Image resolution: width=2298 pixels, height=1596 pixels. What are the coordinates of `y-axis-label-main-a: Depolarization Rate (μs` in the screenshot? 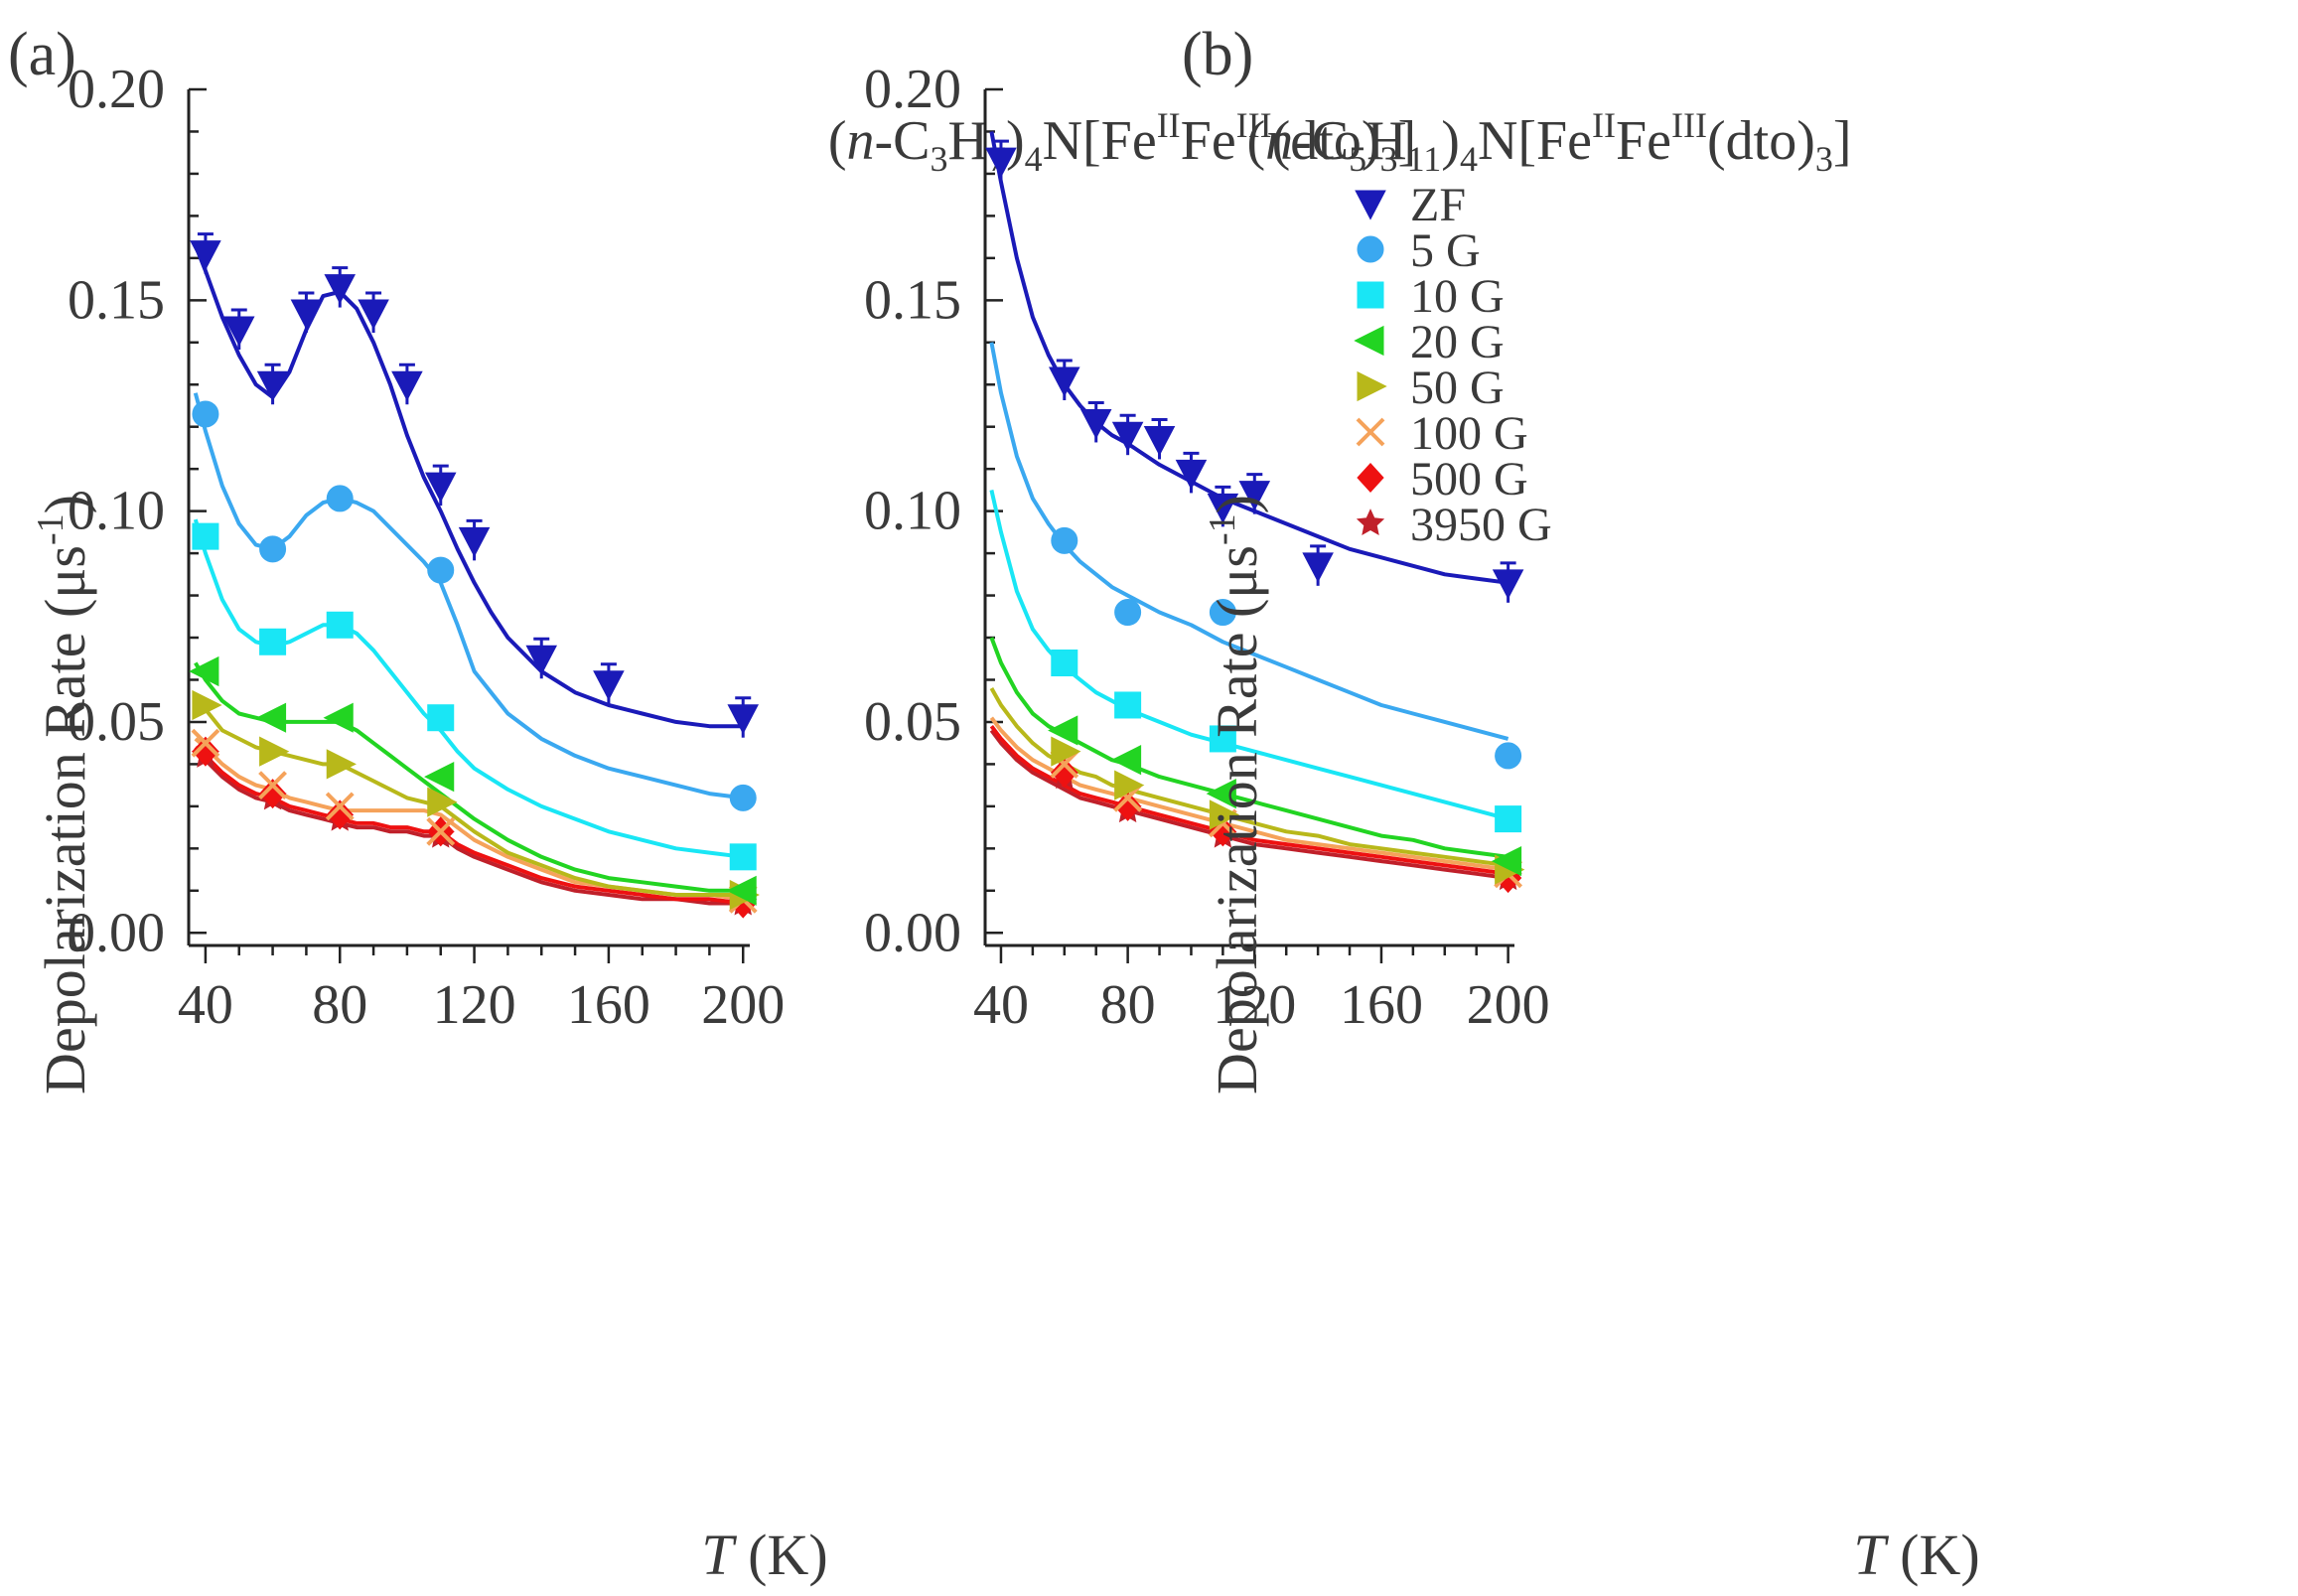 It's located at (65, 819).